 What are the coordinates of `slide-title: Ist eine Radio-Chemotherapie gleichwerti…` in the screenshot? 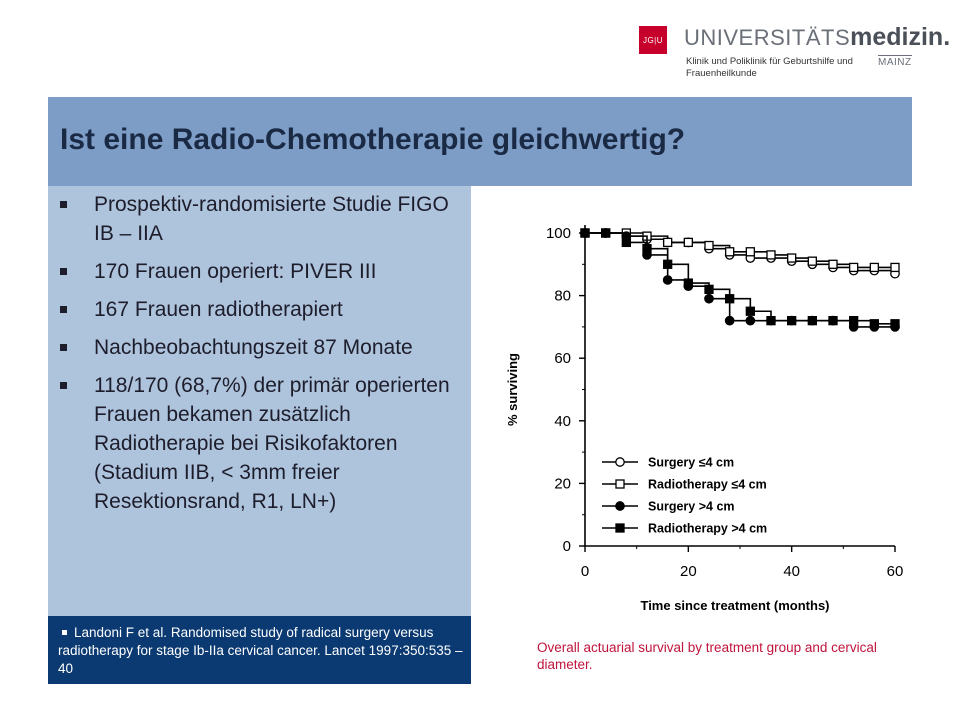 It's located at (373, 139).